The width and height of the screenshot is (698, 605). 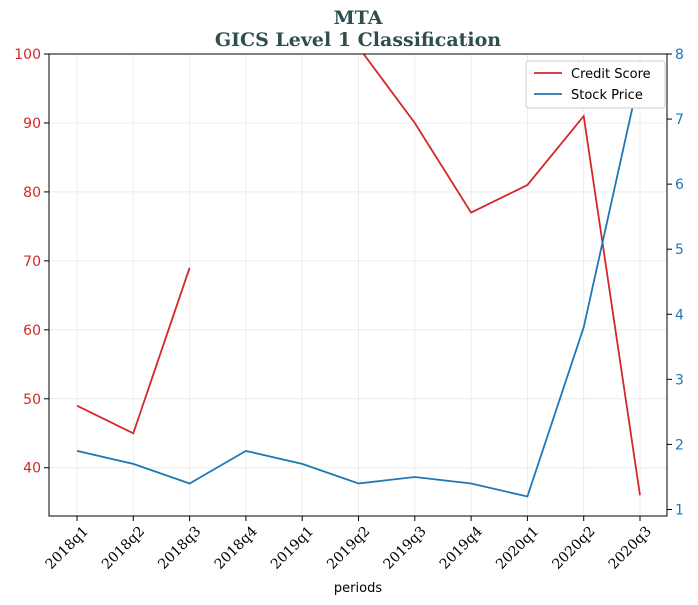 What do you see at coordinates (32, 124) in the screenshot?
I see `y-left-tick-label: 90` at bounding box center [32, 124].